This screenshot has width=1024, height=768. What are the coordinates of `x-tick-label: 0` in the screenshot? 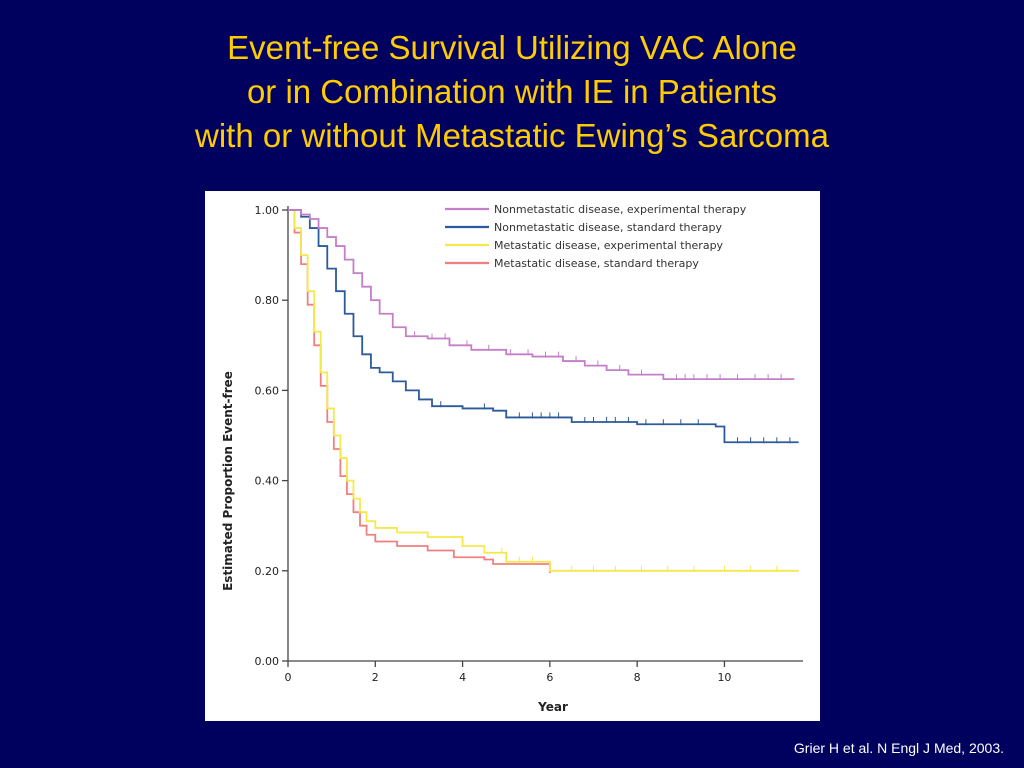 It's located at (288, 677).